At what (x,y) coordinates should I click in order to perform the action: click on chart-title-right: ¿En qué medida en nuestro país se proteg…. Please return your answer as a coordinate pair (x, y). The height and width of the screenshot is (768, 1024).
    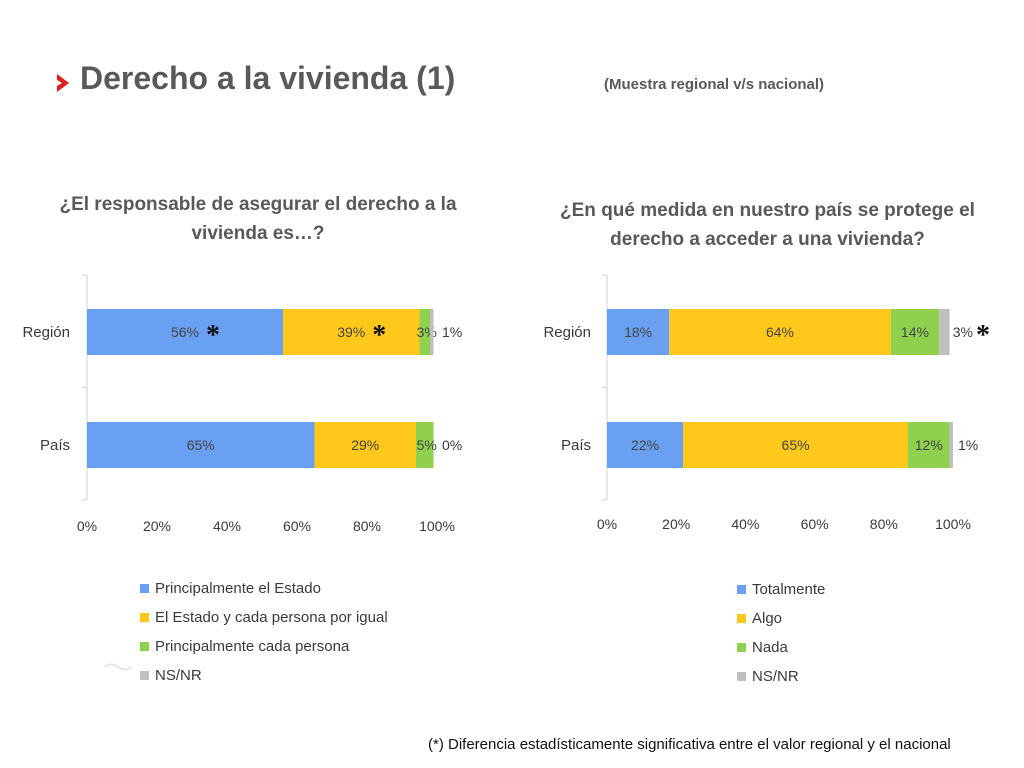
    Looking at the image, I should click on (767, 225).